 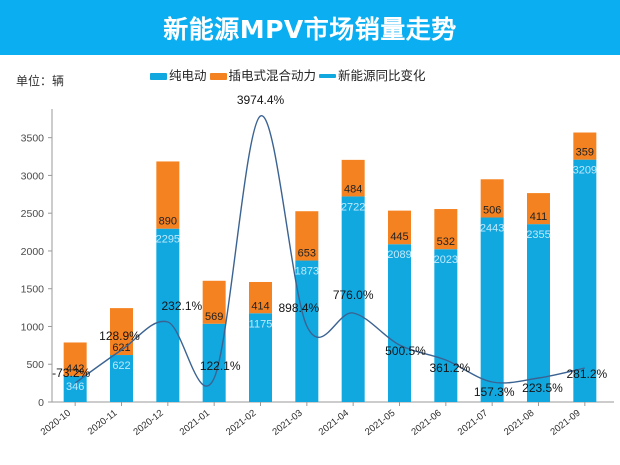 What do you see at coordinates (492, 210) in the screenshot?
I see `bar-value-label-phev: 506` at bounding box center [492, 210].